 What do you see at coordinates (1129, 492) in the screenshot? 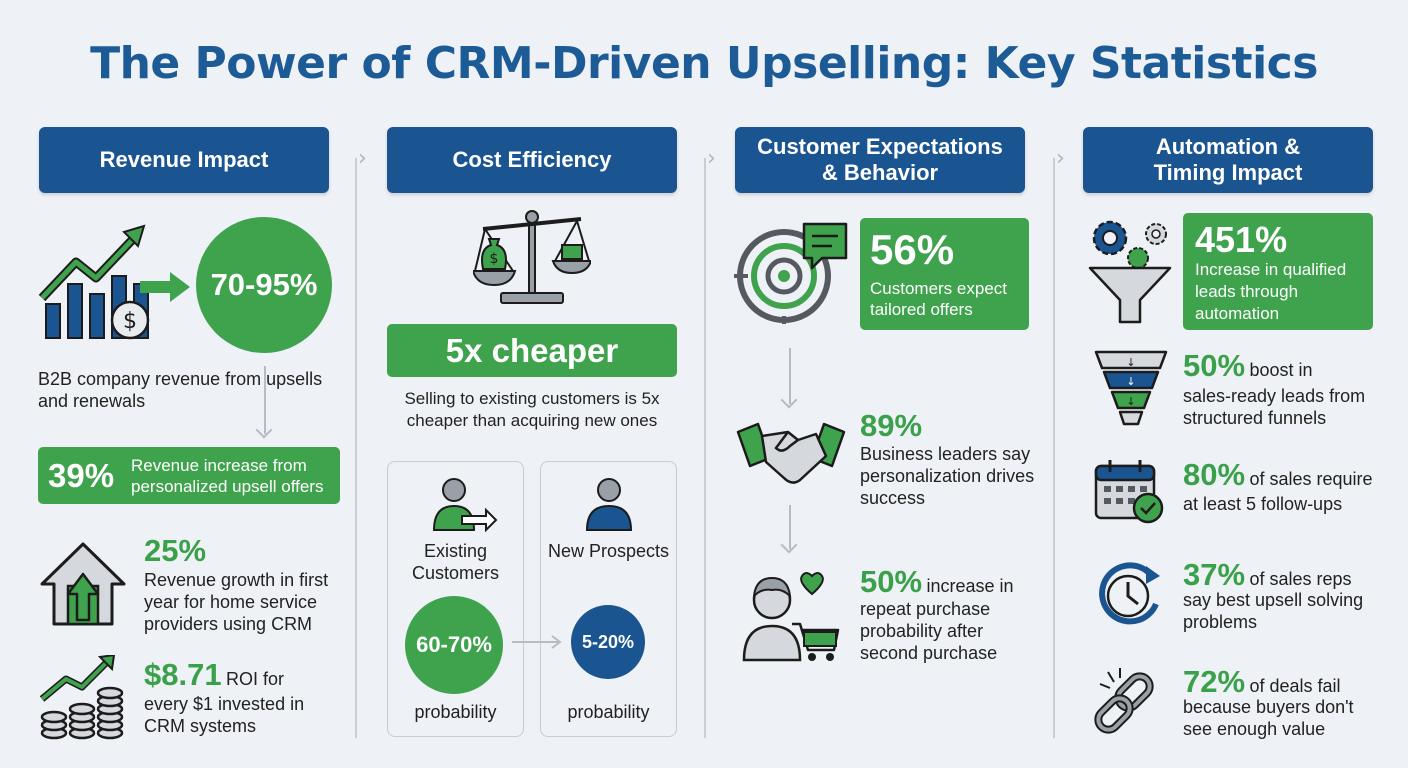
I see `calendar-check-icon` at bounding box center [1129, 492].